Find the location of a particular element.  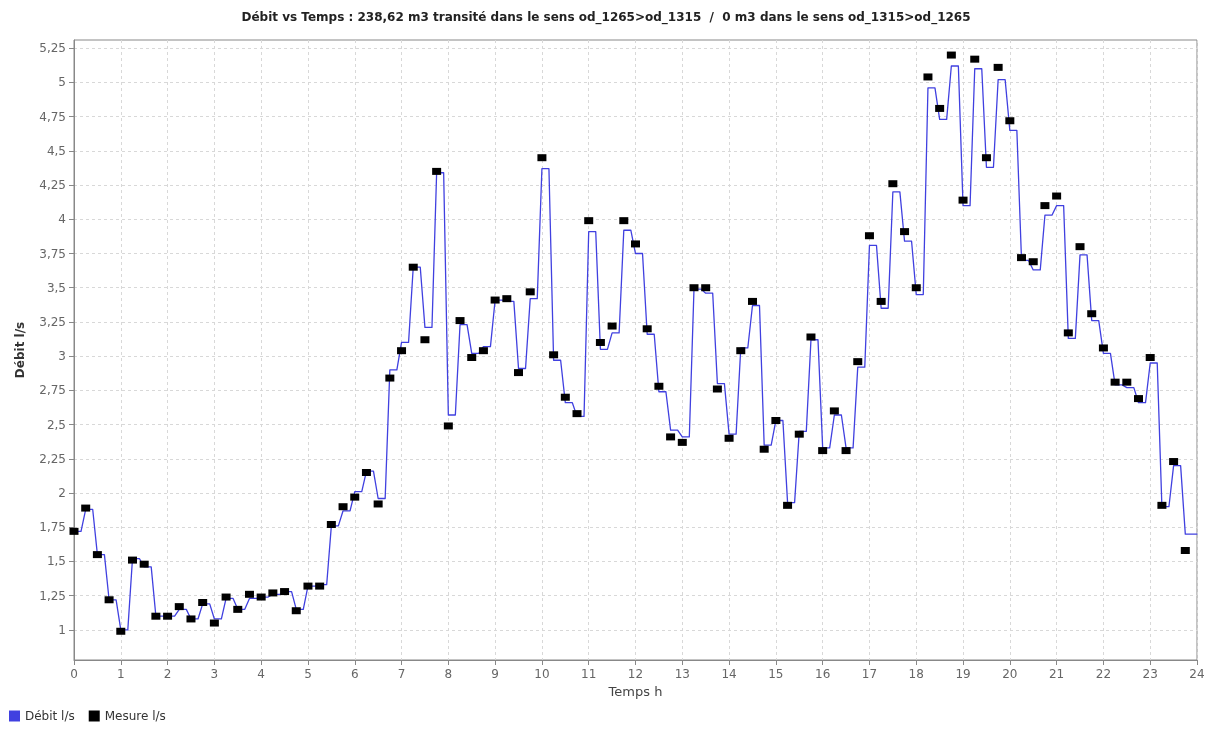

y-tick-label: 2,75 is located at coordinates (52, 390).